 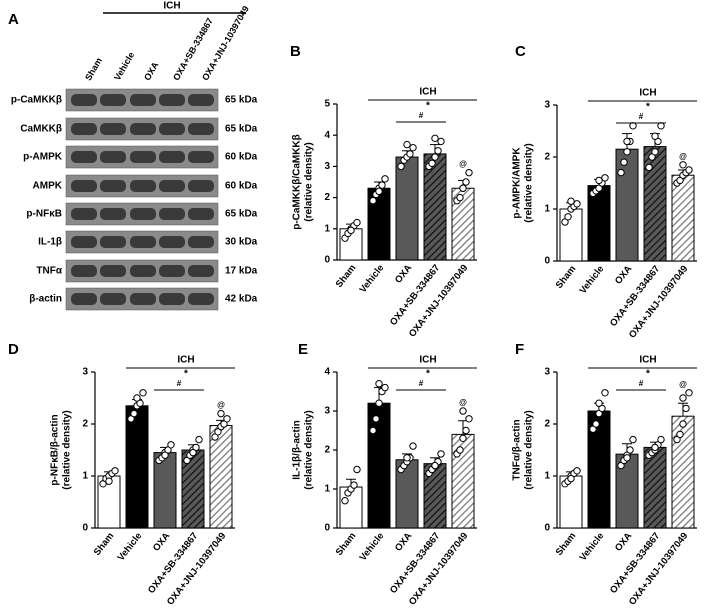 I want to click on protein-label: IL-1β, so click(x=50, y=242).